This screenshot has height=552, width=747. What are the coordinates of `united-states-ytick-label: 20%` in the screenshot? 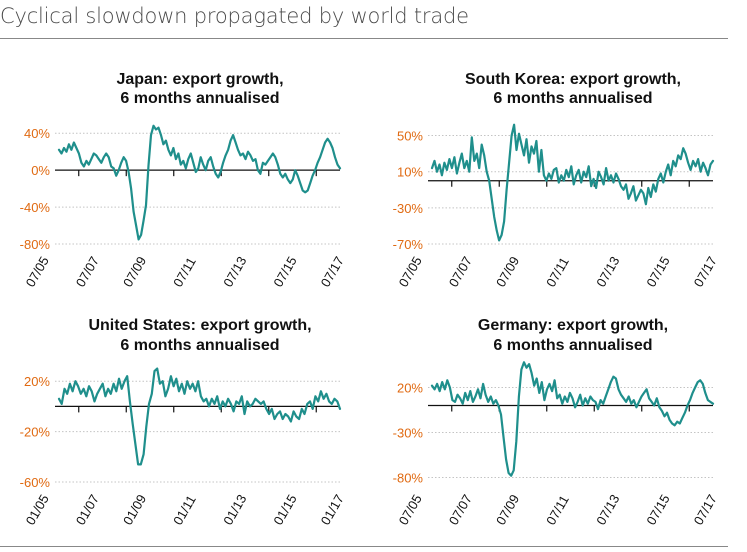 It's located at (37, 381).